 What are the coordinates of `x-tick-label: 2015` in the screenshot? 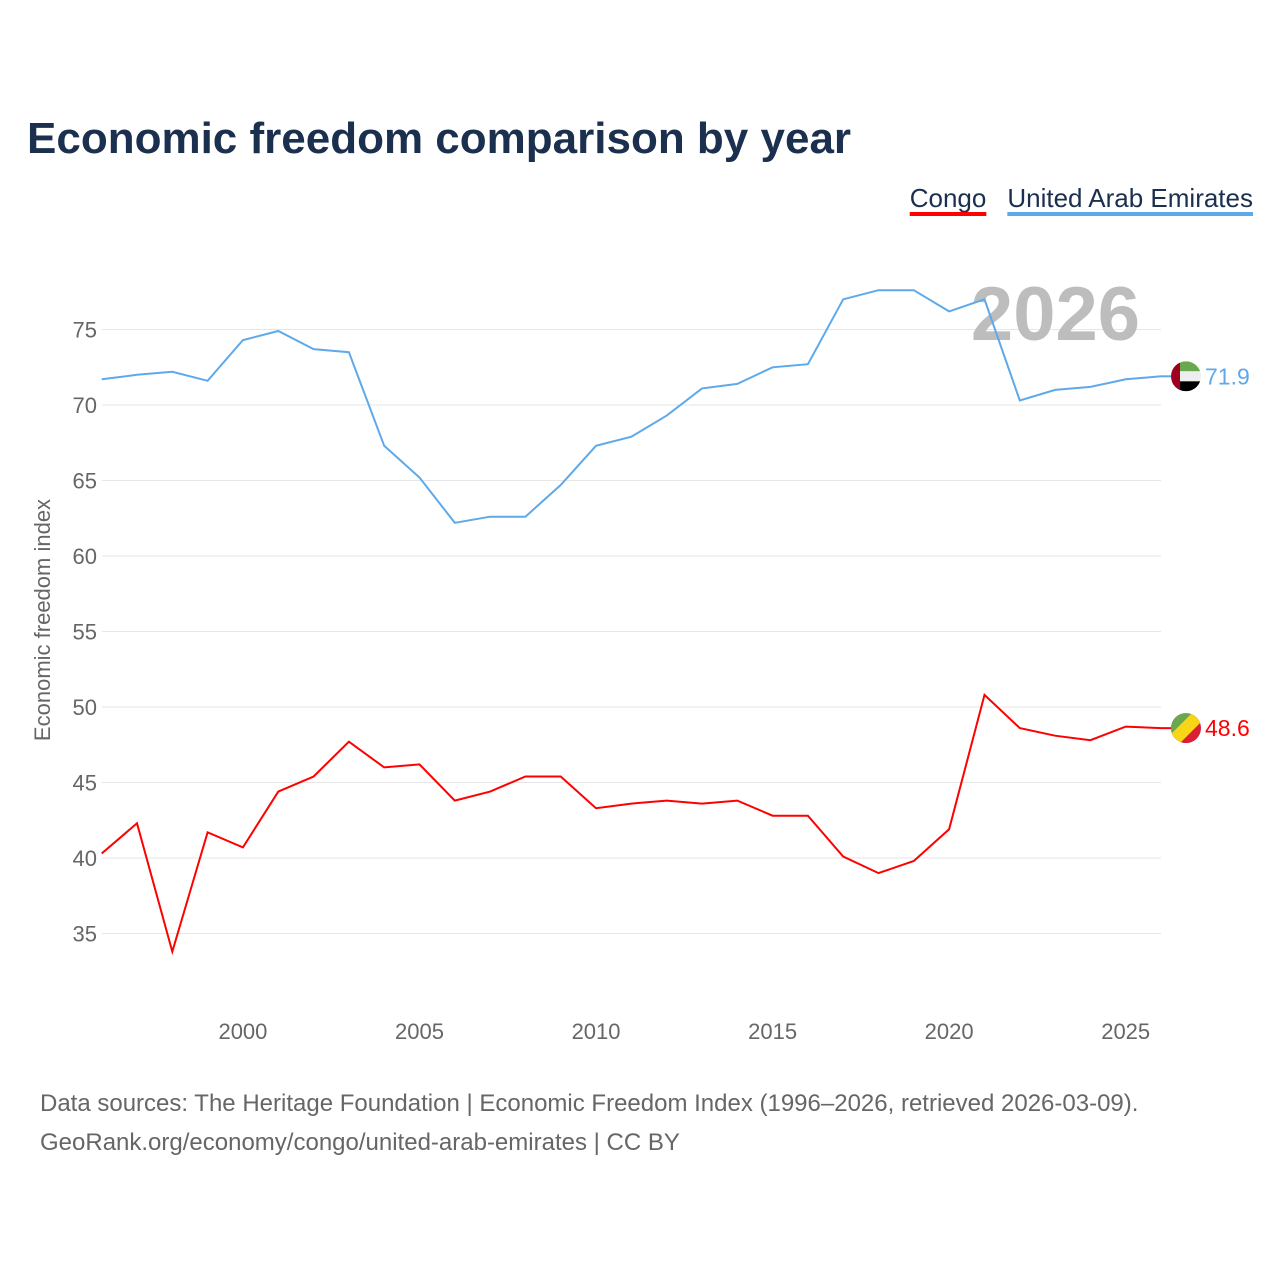 It's located at (772, 1031).